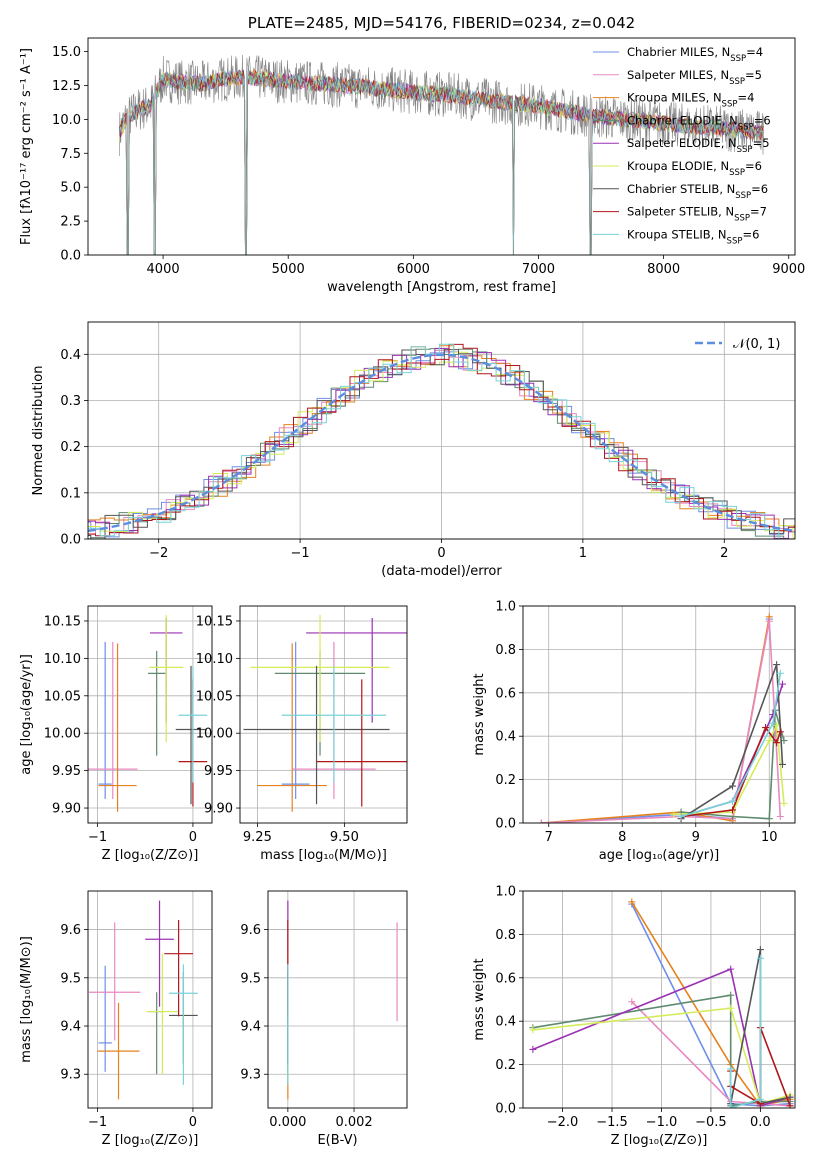 The height and width of the screenshot is (1170, 819). I want to click on y-tick-label: 0.2, so click(70, 447).